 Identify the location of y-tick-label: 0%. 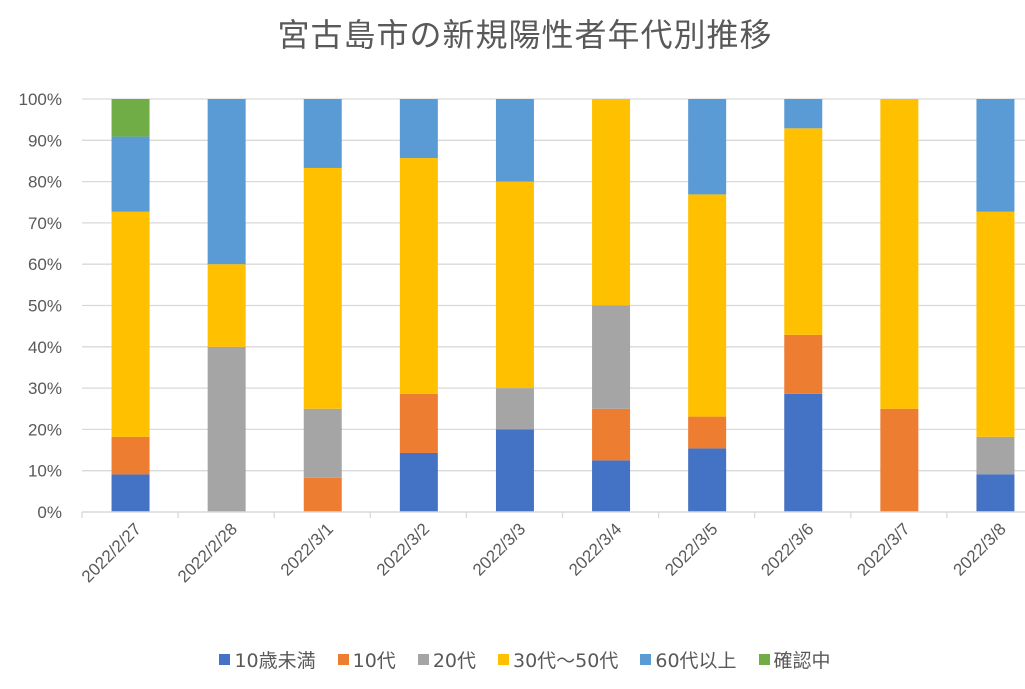
(49, 512).